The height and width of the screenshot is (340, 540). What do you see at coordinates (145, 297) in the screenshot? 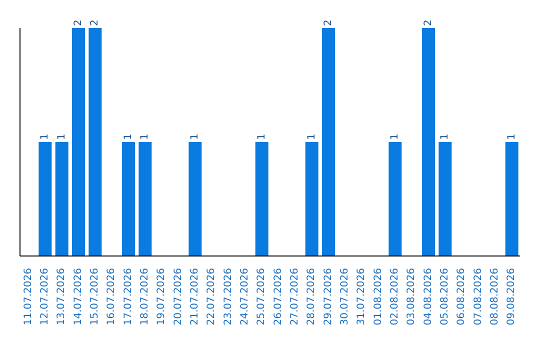
I see `x-tick-label: 18.07.2026` at bounding box center [145, 297].